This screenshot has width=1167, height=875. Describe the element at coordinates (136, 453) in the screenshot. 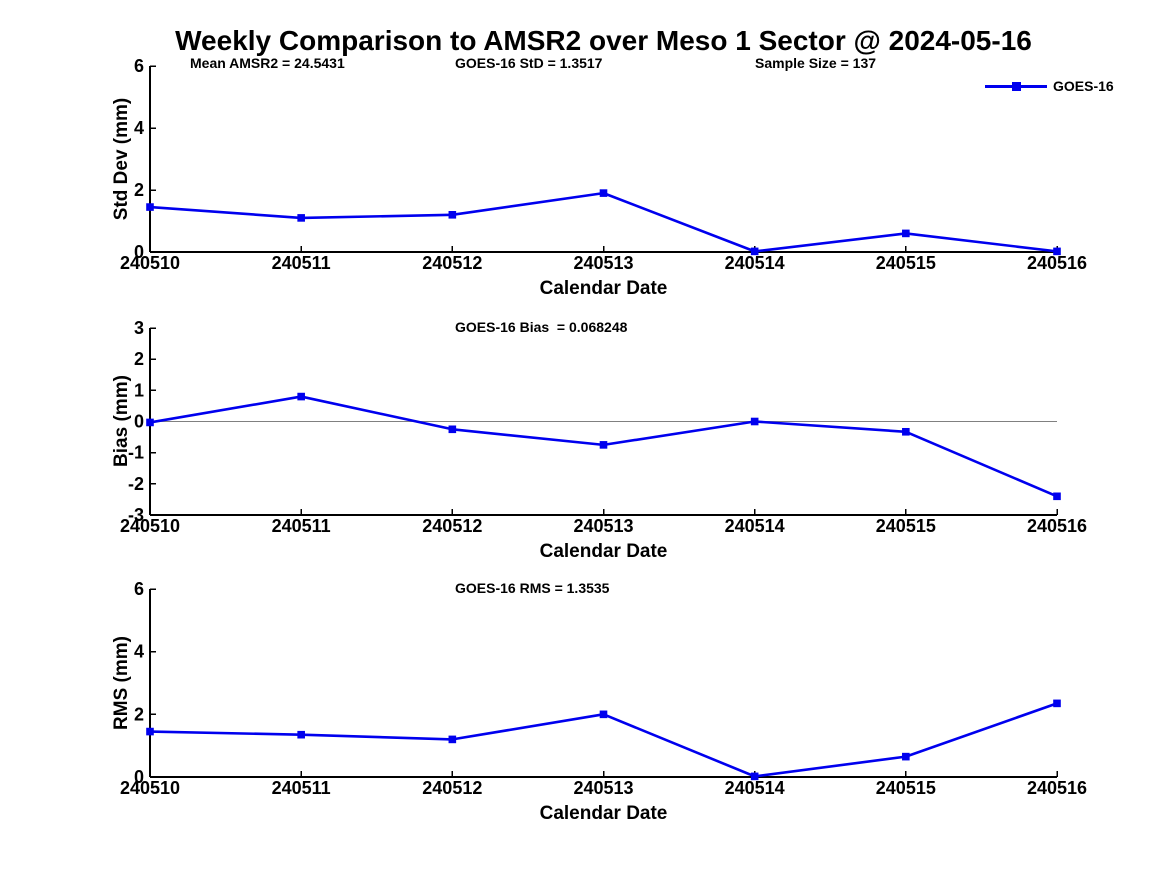

I see `y-tick-label: -1` at that location.